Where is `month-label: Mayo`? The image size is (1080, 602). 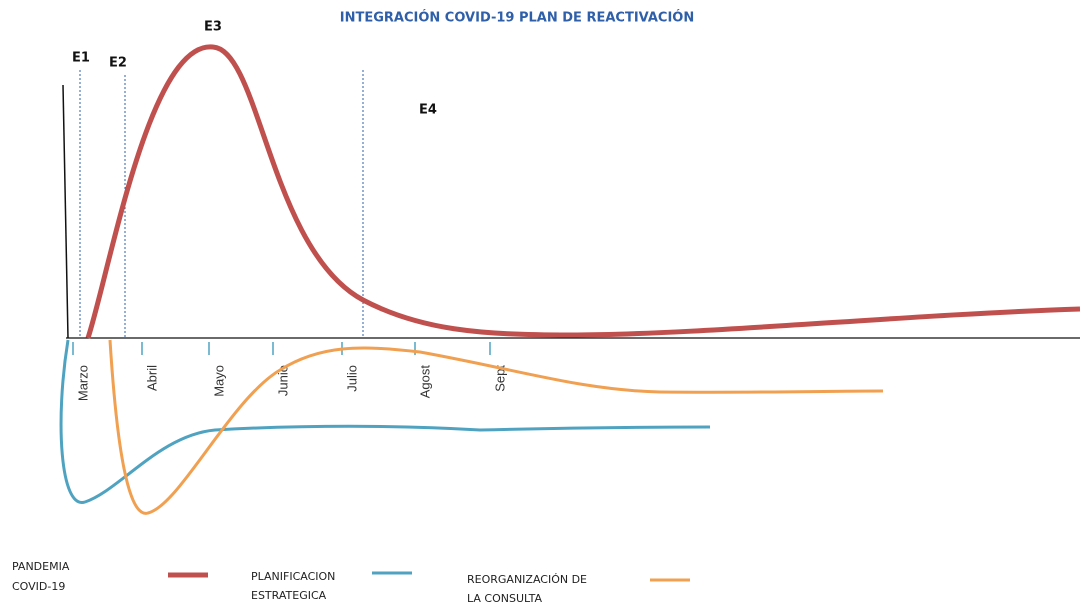
month-label: Mayo is located at coordinates (218, 381).